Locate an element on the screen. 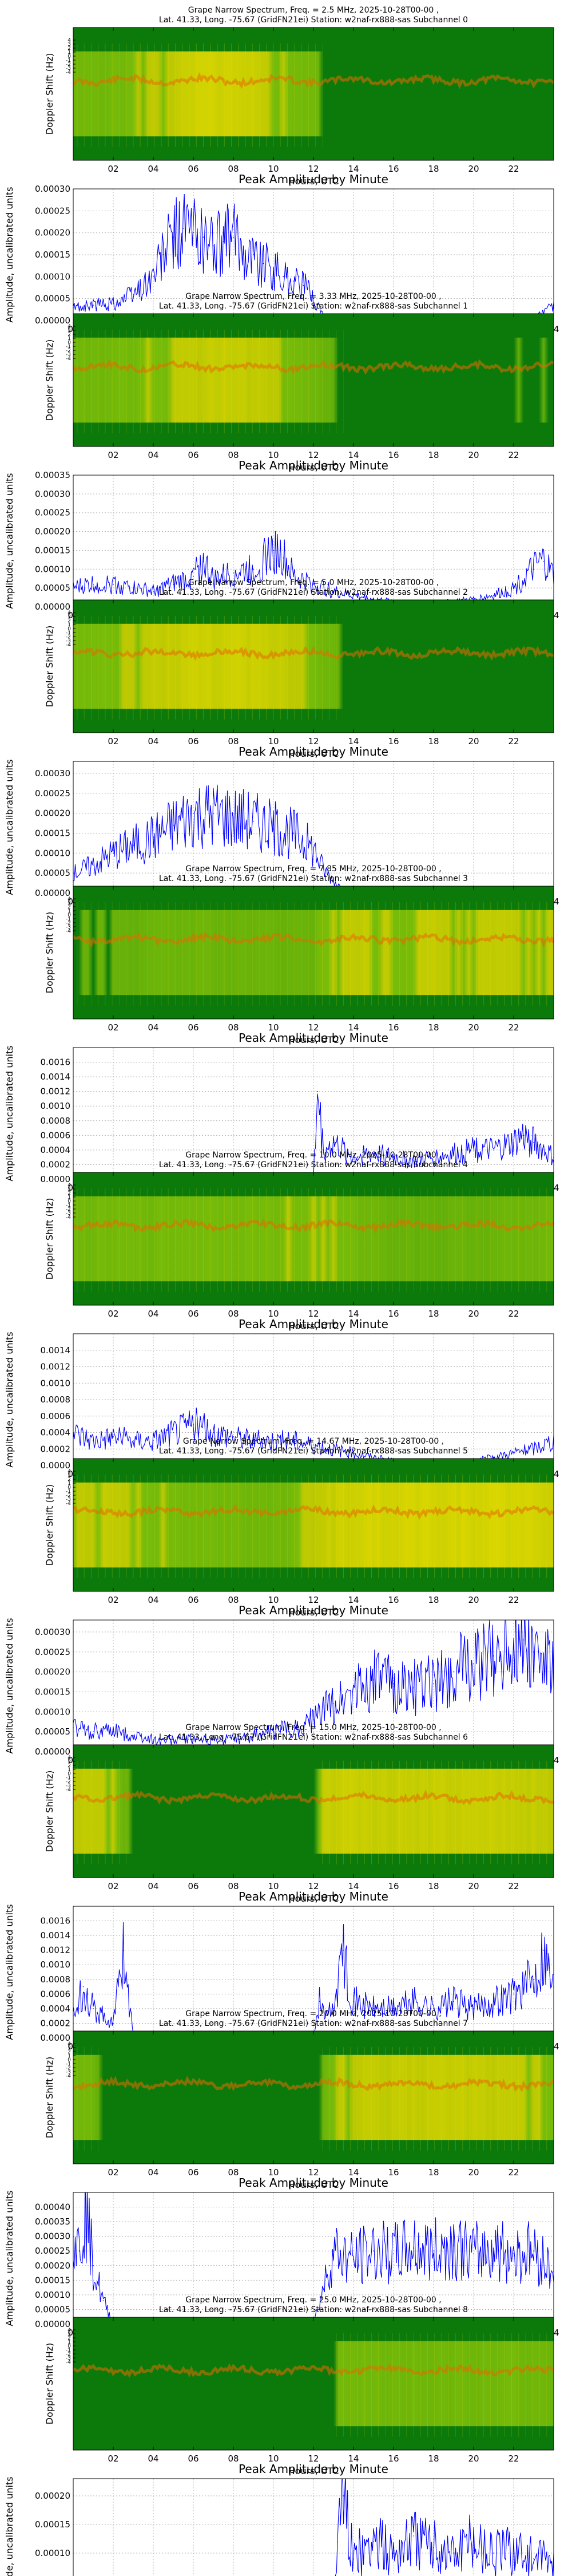 The width and height of the screenshot is (572, 2576). amplitude-title: Peak Amplitude by Minute is located at coordinates (313, 751).